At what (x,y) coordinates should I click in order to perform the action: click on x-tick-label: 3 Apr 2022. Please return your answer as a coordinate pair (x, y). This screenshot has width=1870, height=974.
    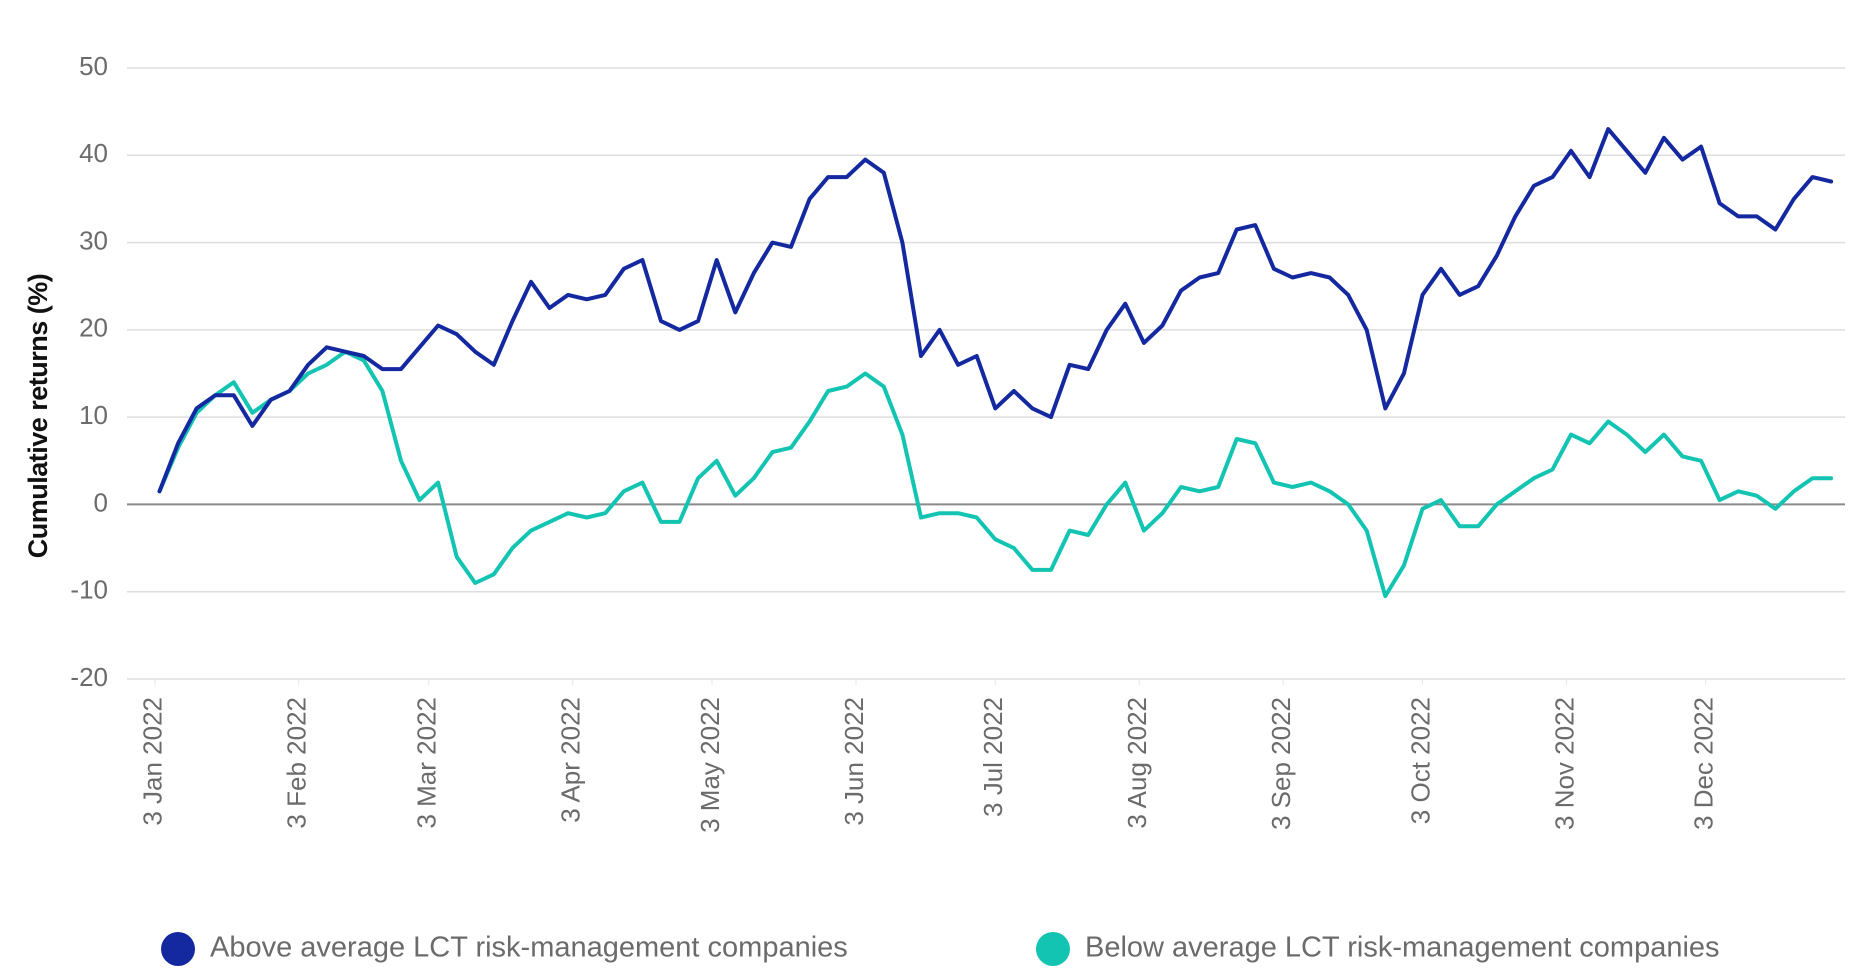
    Looking at the image, I should click on (571, 760).